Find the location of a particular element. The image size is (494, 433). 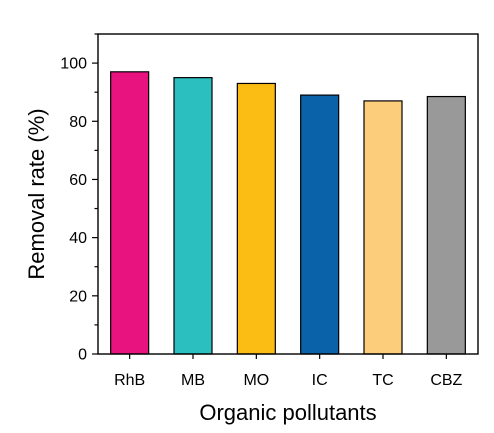

y-tick-label: 40 is located at coordinates (78, 238).